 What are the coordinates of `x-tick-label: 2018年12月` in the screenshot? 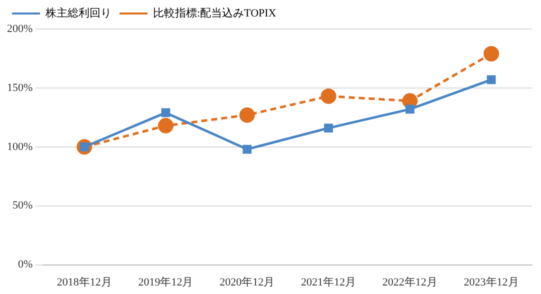 It's located at (84, 282).